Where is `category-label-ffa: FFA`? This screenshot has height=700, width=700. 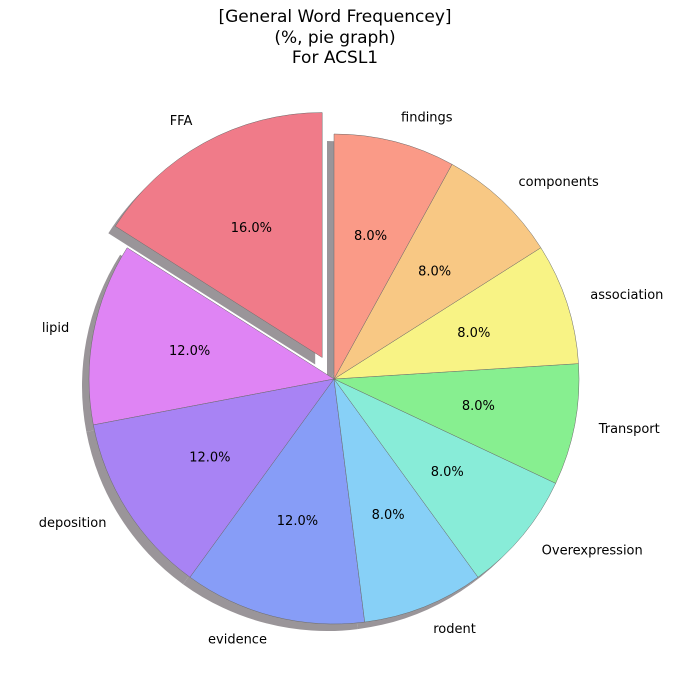 category-label-ffa: FFA is located at coordinates (181, 121).